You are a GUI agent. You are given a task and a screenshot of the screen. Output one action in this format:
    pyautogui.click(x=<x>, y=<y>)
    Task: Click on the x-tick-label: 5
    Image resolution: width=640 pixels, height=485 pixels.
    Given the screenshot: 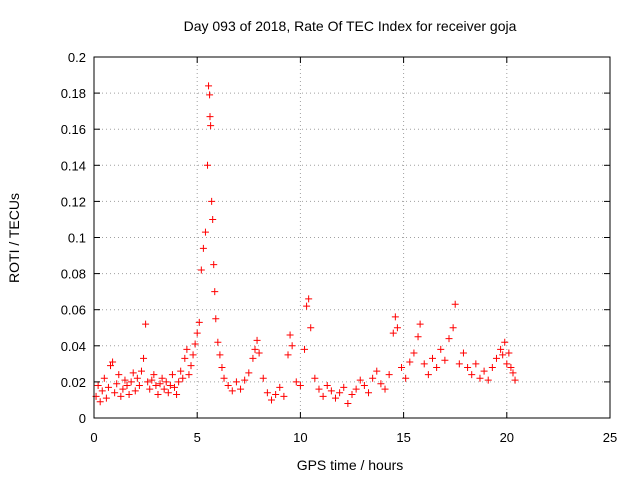 What is the action you would take?
    pyautogui.click(x=197, y=437)
    